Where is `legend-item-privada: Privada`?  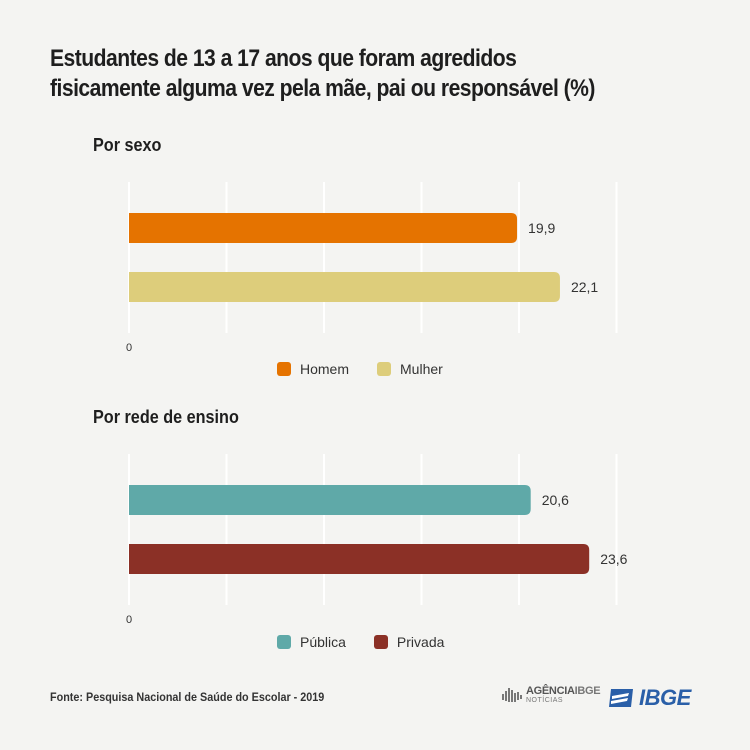
legend-item-privada: Privada is located at coordinates (409, 642).